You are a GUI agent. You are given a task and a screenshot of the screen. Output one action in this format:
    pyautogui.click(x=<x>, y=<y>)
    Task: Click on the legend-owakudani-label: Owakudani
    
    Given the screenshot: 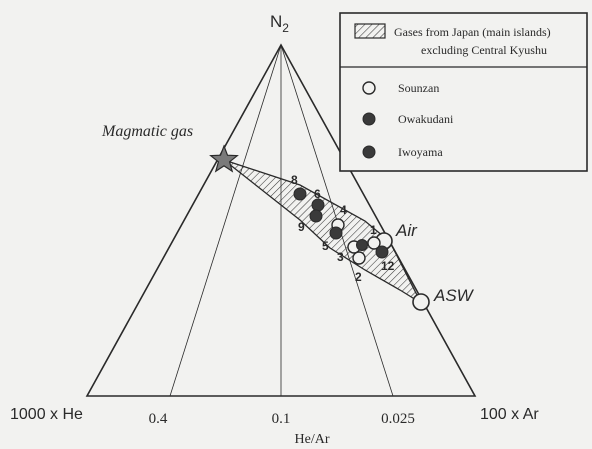 What is the action you would take?
    pyautogui.click(x=426, y=119)
    